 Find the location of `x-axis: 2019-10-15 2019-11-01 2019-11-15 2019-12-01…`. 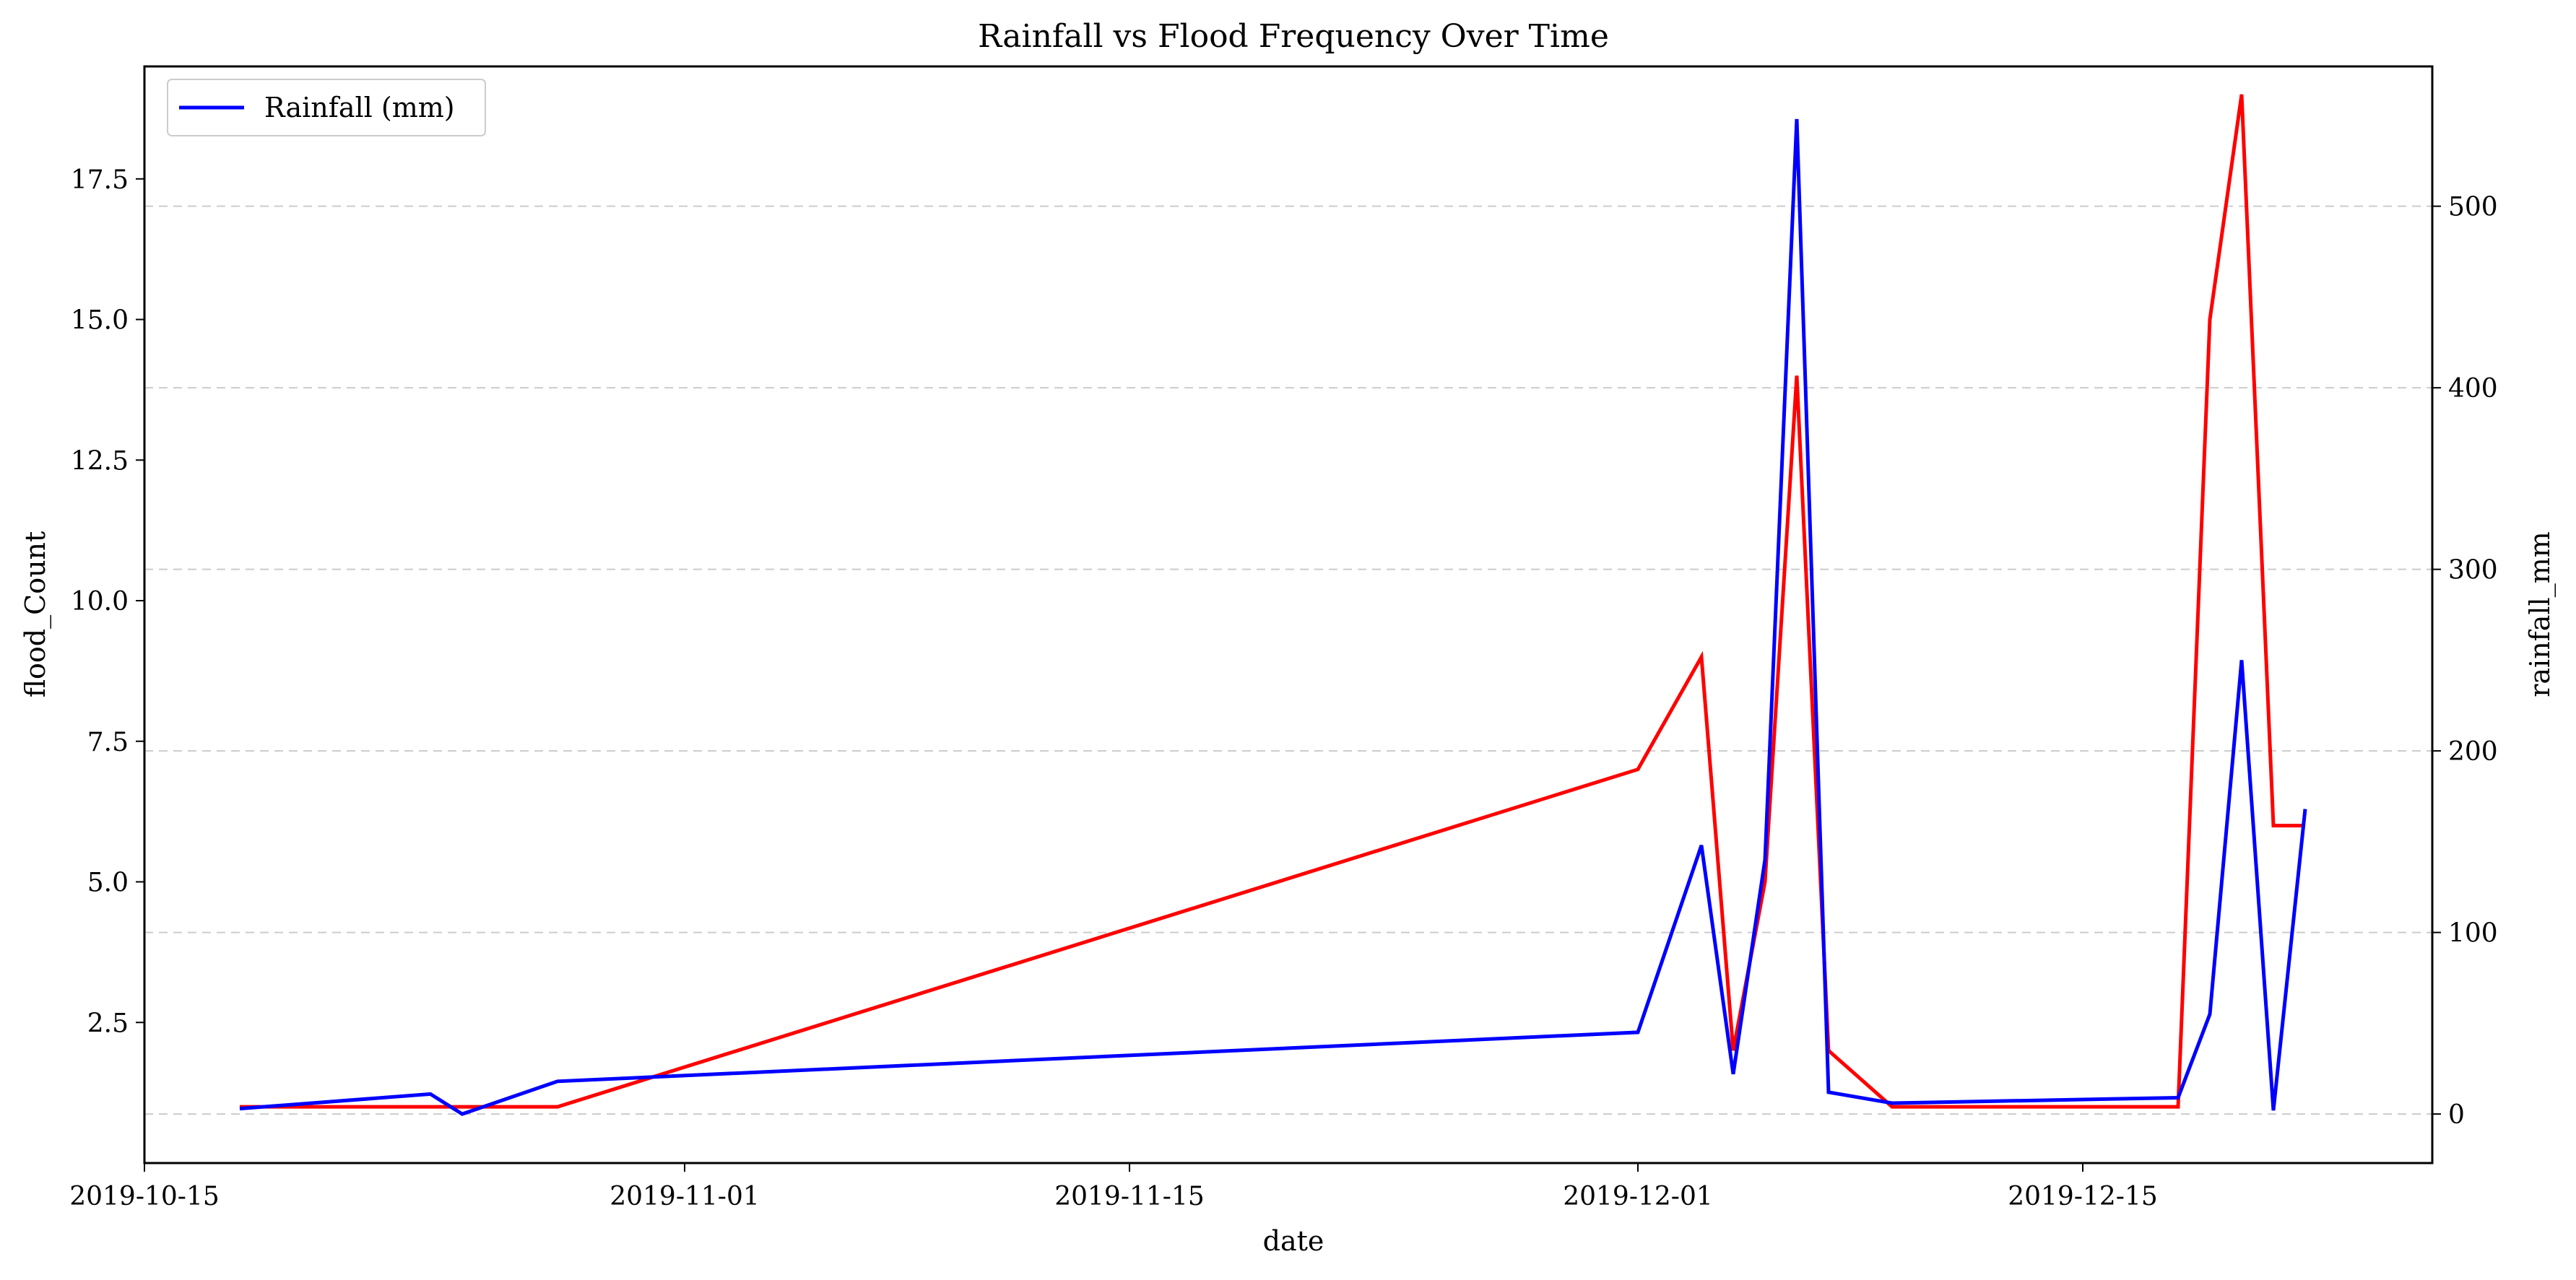

x-axis: 2019-10-15 2019-11-01 2019-11-15 2019-12-01… is located at coordinates (1113, 1187).